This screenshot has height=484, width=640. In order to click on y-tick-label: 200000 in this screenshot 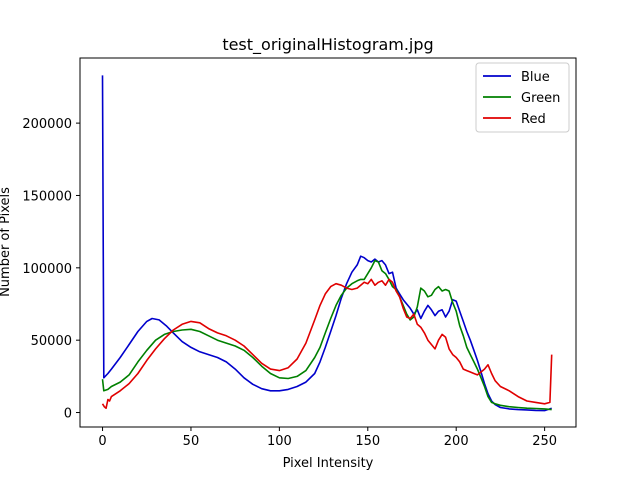, I will do `click(47, 124)`.